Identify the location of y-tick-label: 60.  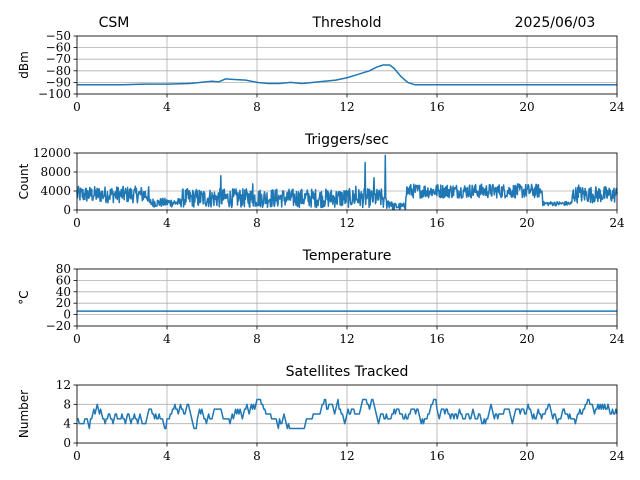
(63, 280).